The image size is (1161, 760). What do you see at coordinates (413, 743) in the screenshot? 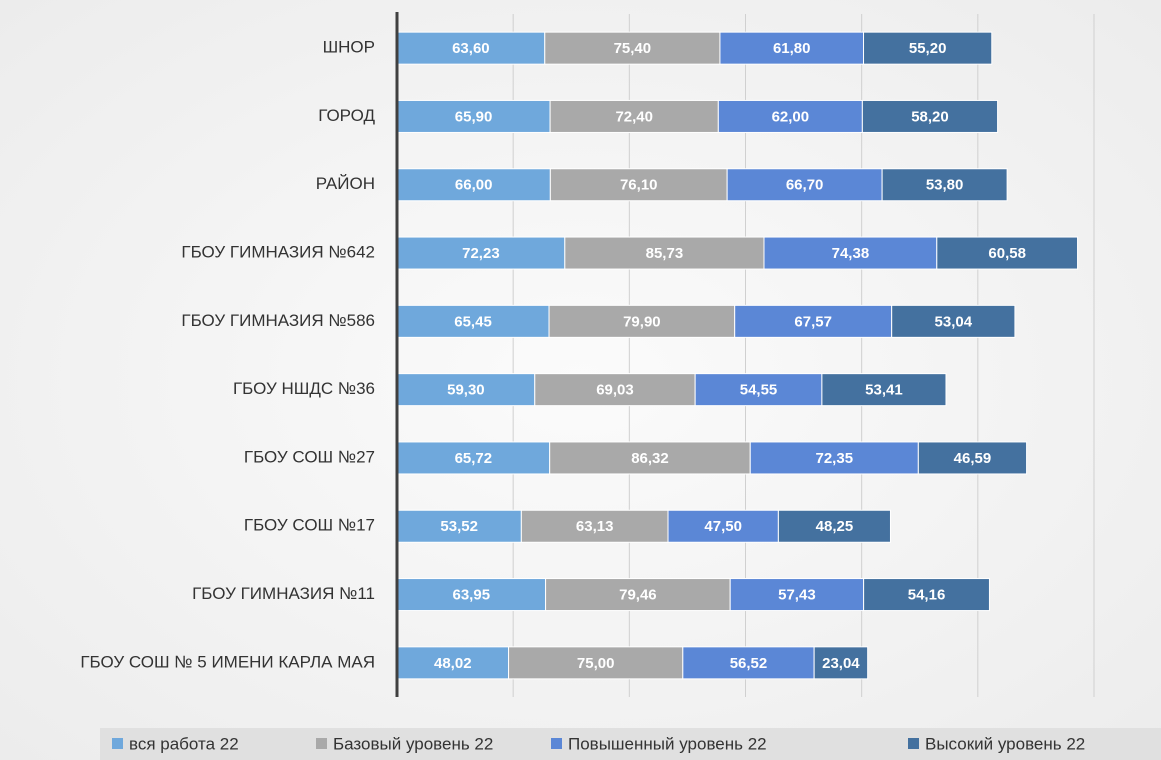
I see `legend-label: Базовый уровень 22` at bounding box center [413, 743].